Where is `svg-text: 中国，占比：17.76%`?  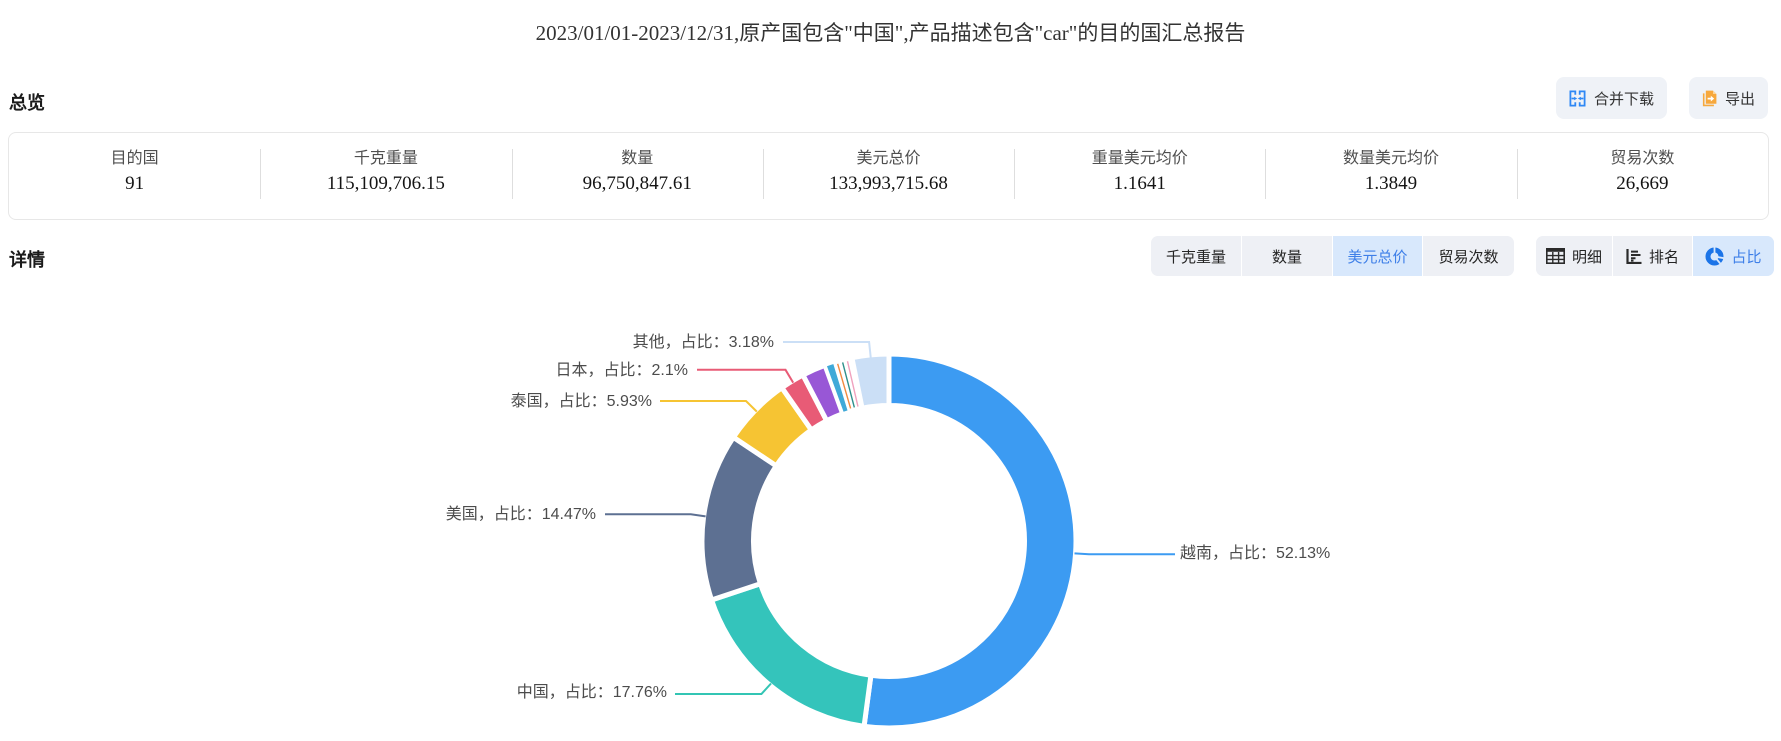 svg-text: 中国，占比：17.76% is located at coordinates (592, 692).